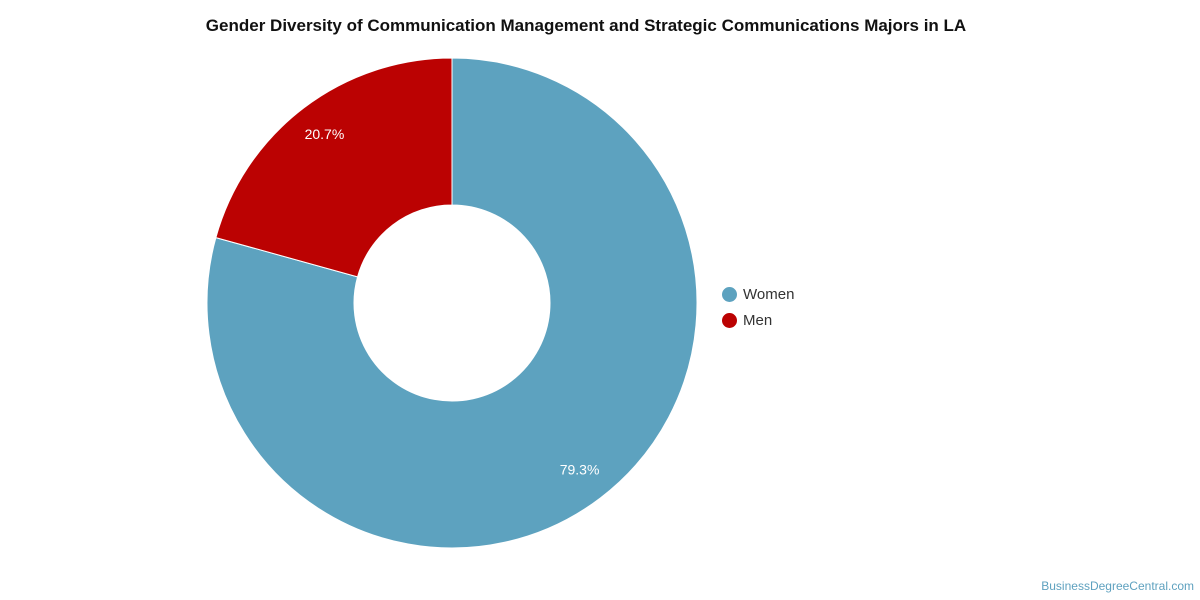 The image size is (1200, 600). I want to click on legend-item-men: Men, so click(758, 320).